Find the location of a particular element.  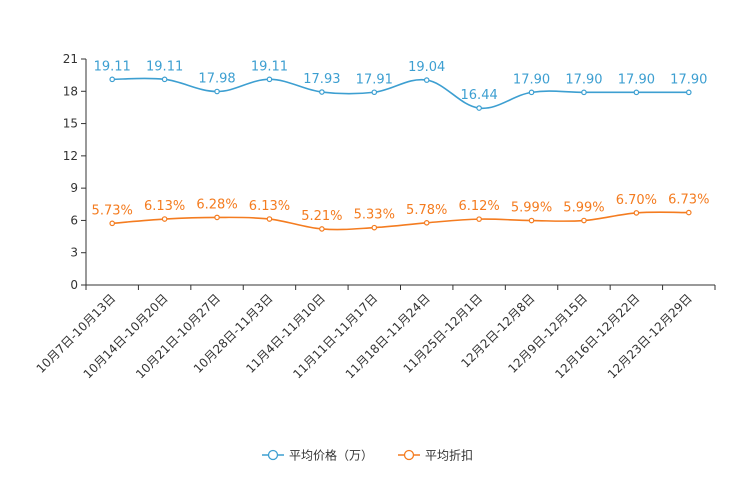

data-label: 17.93 is located at coordinates (321, 79).